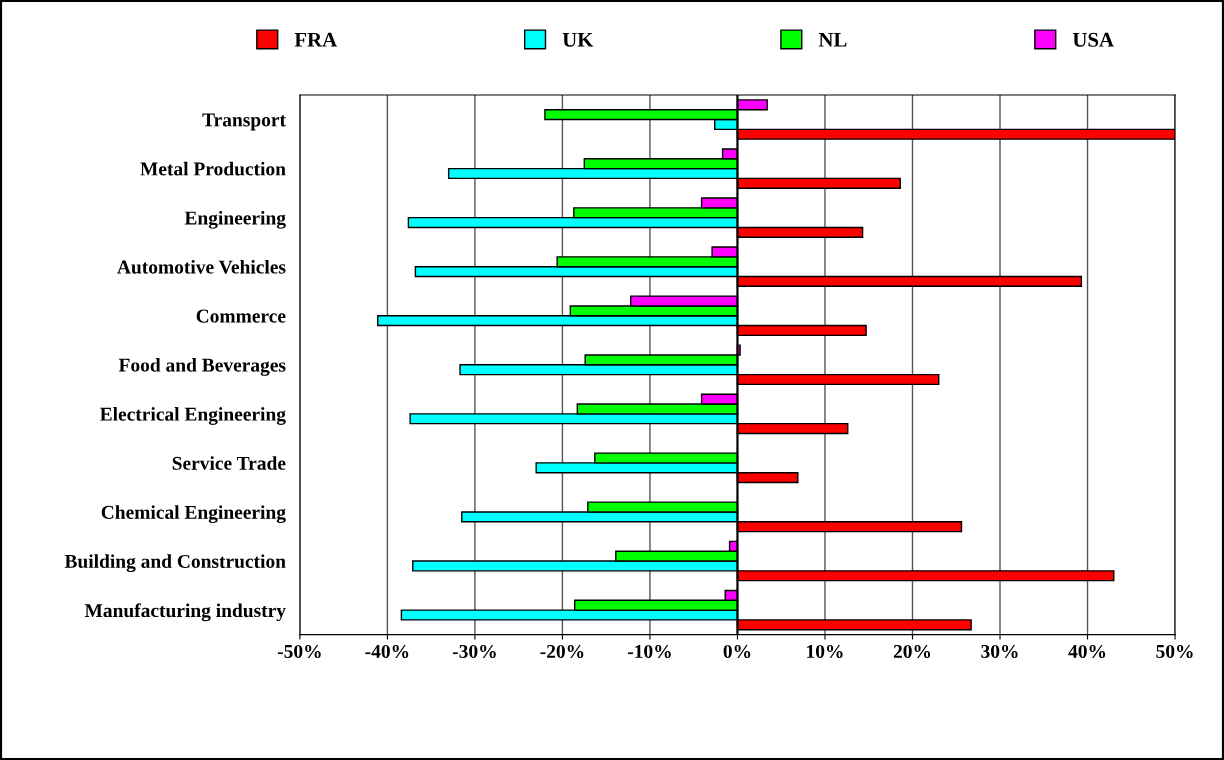 Image resolution: width=1224 pixels, height=760 pixels. What do you see at coordinates (185, 612) in the screenshot?
I see `y-tick-label: Manufacturing industry` at bounding box center [185, 612].